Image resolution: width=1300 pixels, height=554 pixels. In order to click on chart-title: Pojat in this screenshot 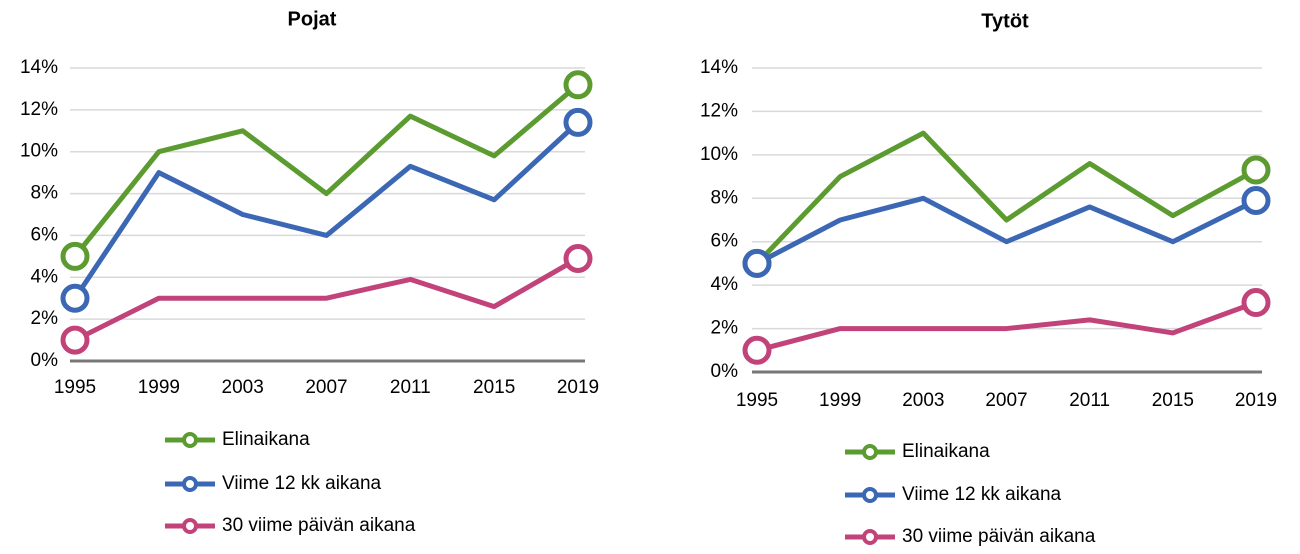, I will do `click(312, 19)`.